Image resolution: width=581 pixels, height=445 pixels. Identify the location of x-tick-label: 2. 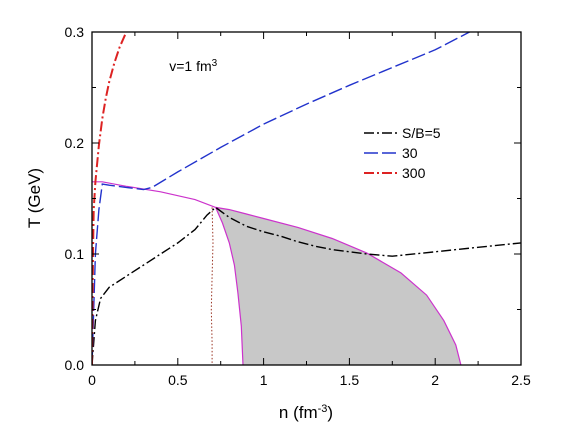
(435, 380).